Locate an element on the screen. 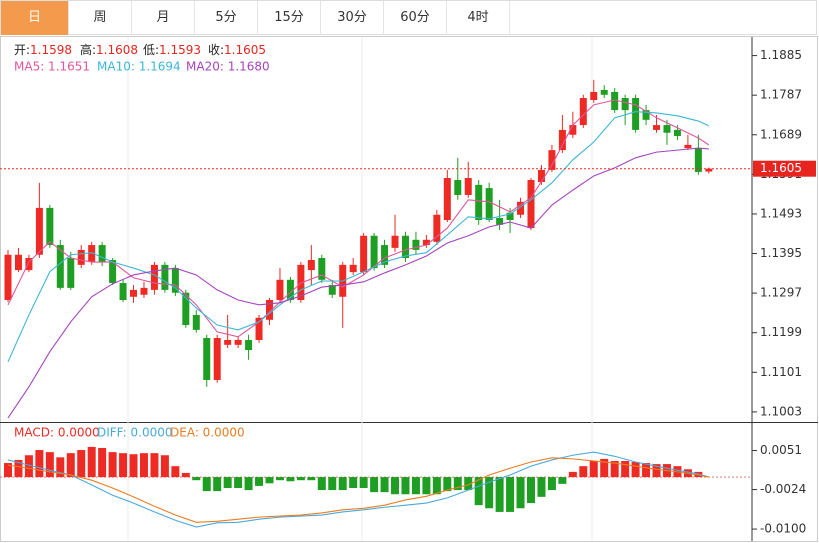 This screenshot has height=543, width=819. info-value: 1.1598 is located at coordinates (51, 50).